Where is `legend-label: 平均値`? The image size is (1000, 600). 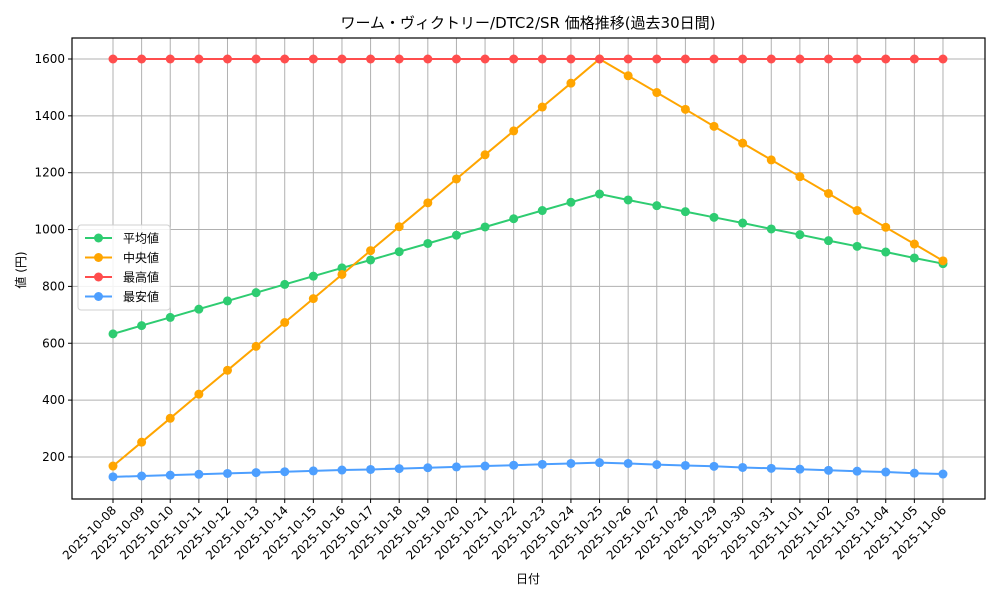
legend-label: 平均値 is located at coordinates (141, 238).